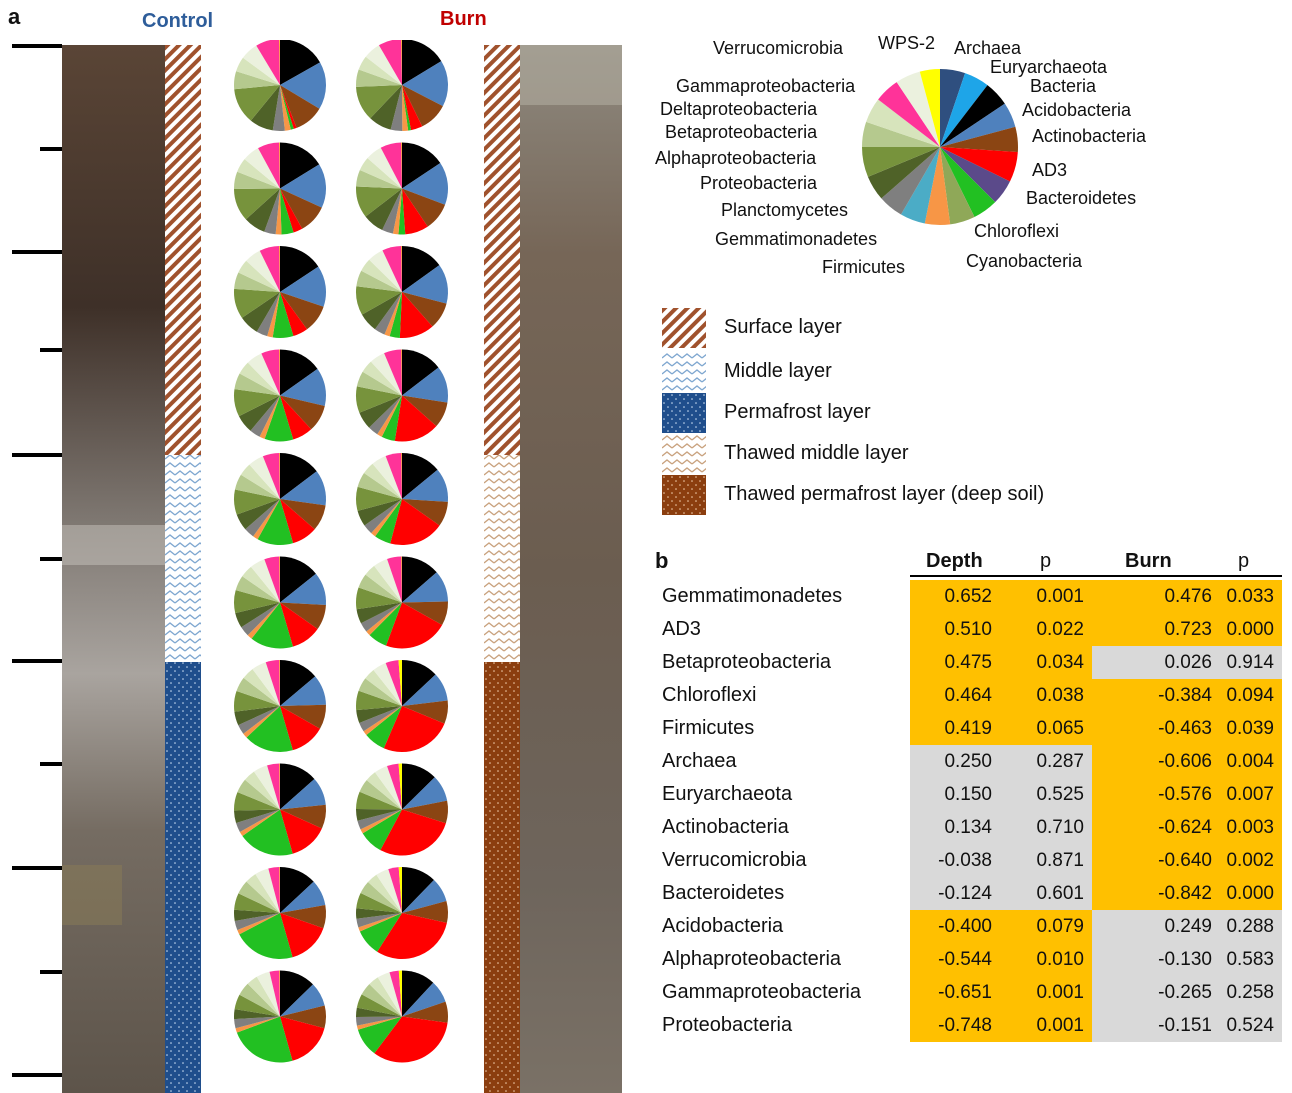 This screenshot has width=1292, height=1093. What do you see at coordinates (14, 16) in the screenshot?
I see `panel-a-label: a` at bounding box center [14, 16].